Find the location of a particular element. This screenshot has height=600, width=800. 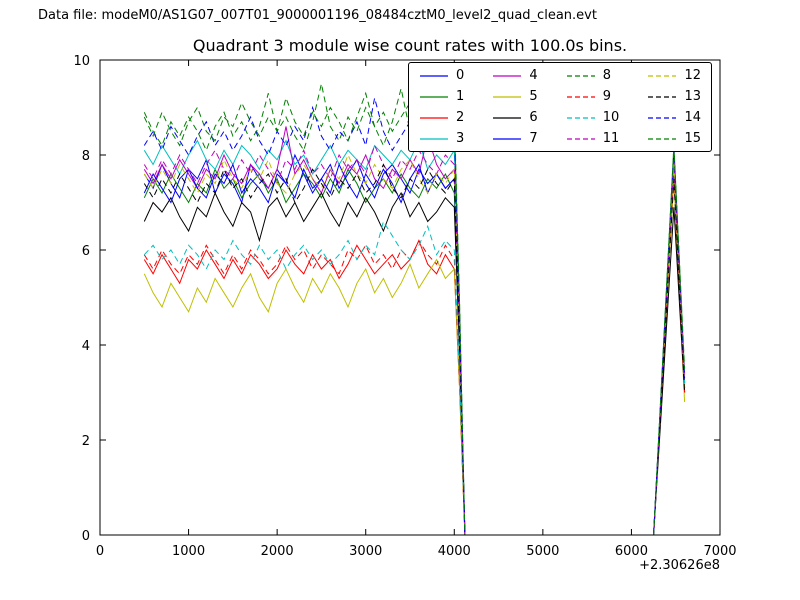

legend-entry-7: 7 is located at coordinates (515, 138).